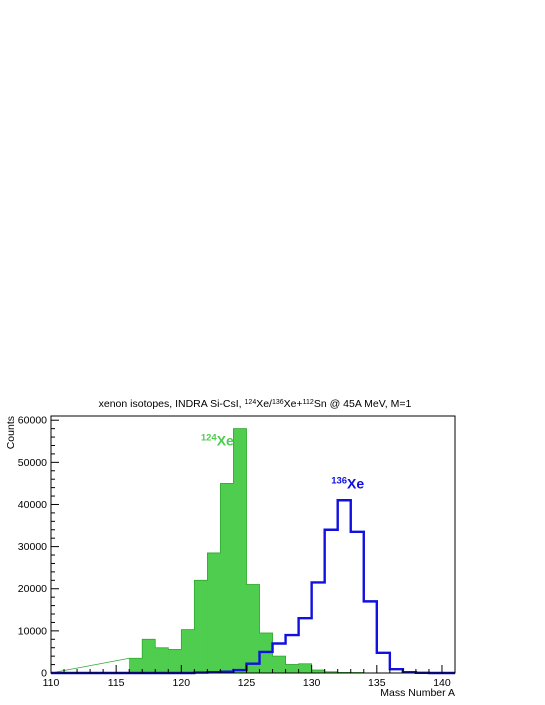 This screenshot has height=705, width=545. What do you see at coordinates (247, 683) in the screenshot?
I see `x-tick-label: 125` at bounding box center [247, 683].